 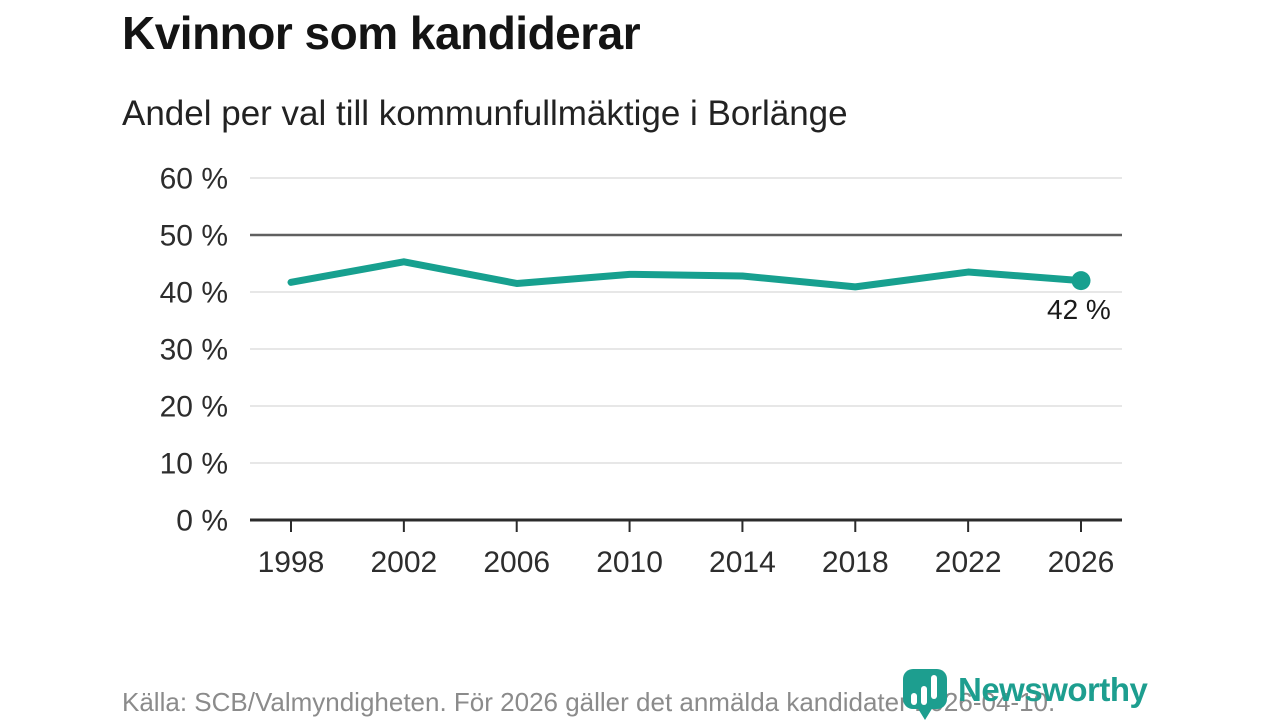 I want to click on x-tick-label-2022: 2022, so click(x=968, y=562).